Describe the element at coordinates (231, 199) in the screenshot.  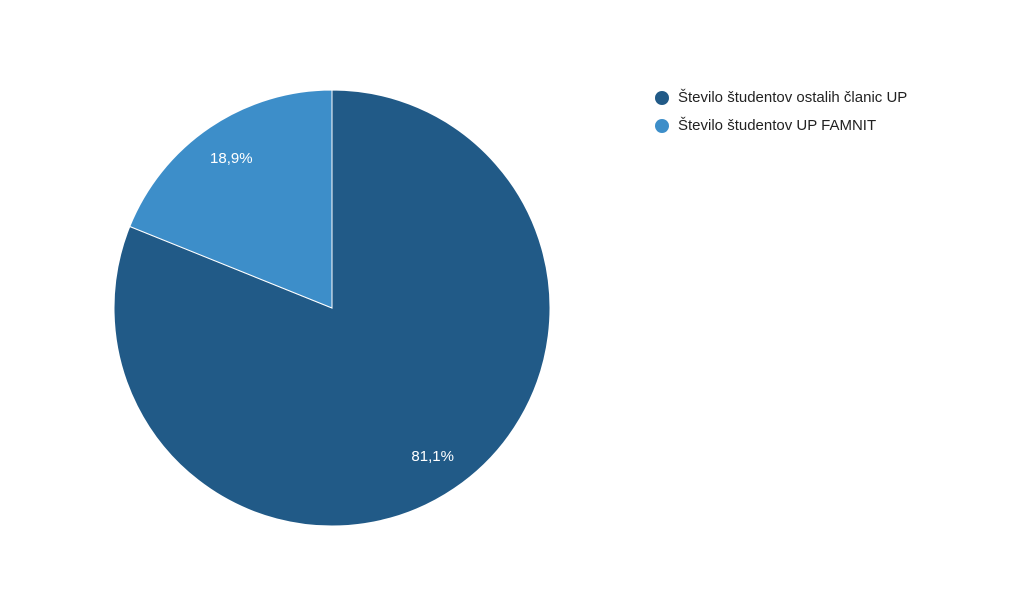
I see `pie-slice` at that location.